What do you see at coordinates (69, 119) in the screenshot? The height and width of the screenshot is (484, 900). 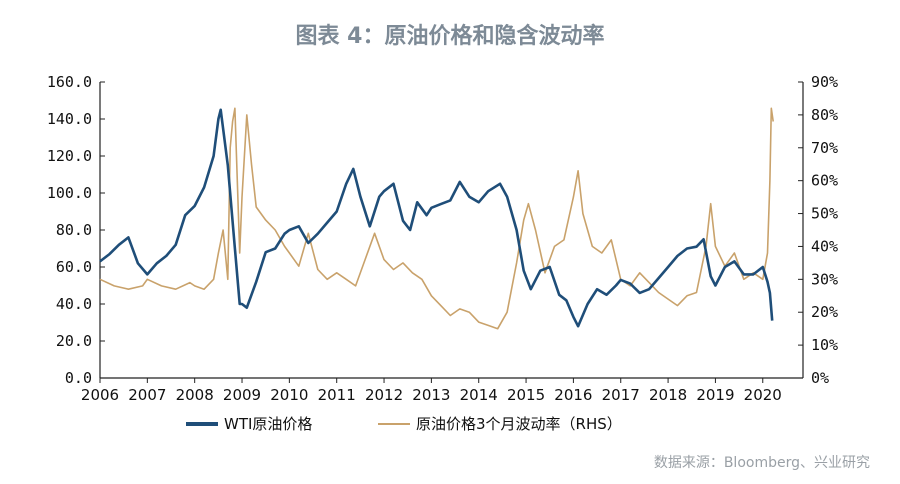 I see `left-tick-label: 140.0` at bounding box center [69, 119].